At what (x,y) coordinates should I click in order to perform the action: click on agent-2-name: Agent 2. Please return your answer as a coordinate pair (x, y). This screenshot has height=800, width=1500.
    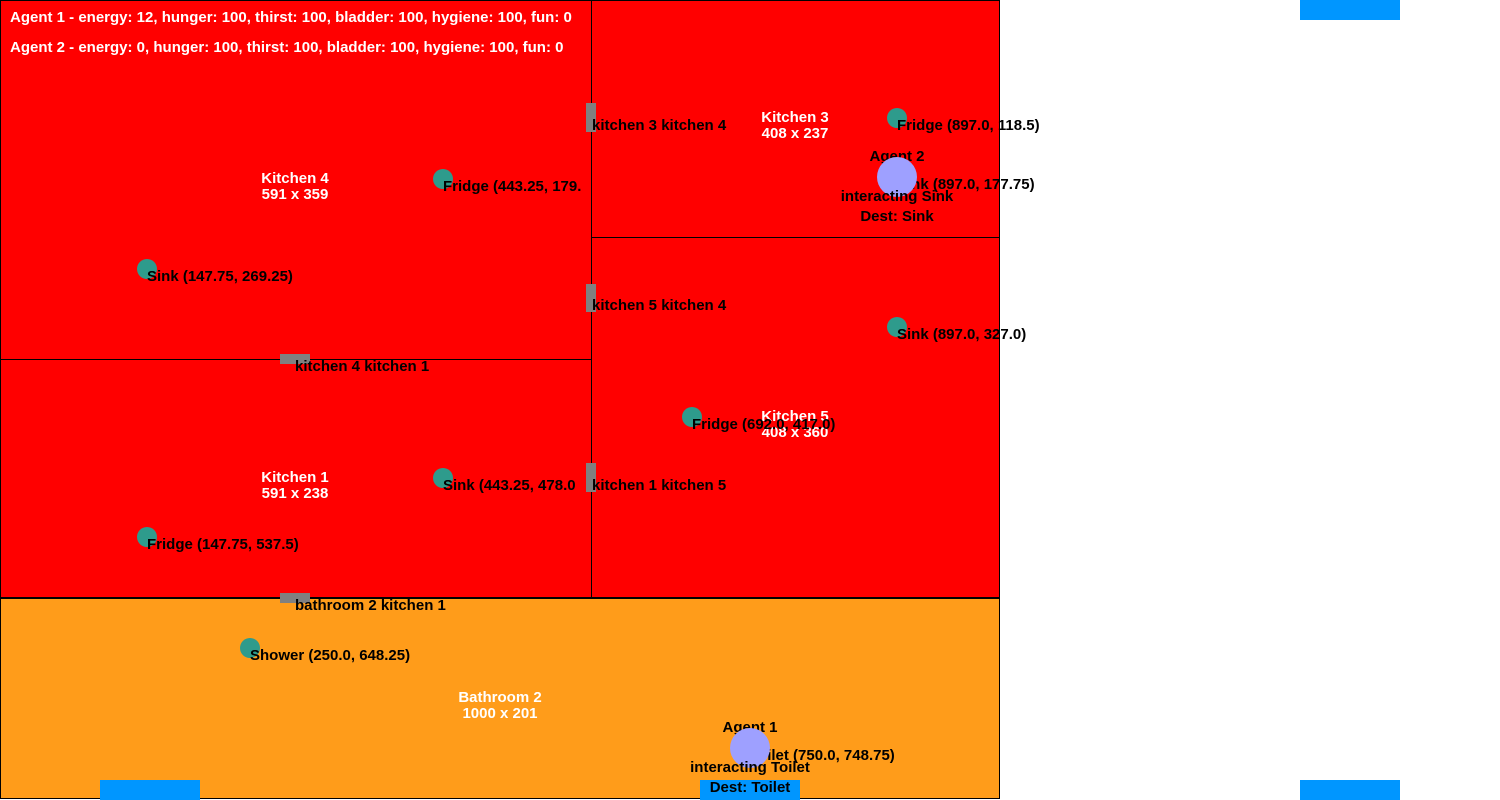
    Looking at the image, I should click on (897, 156).